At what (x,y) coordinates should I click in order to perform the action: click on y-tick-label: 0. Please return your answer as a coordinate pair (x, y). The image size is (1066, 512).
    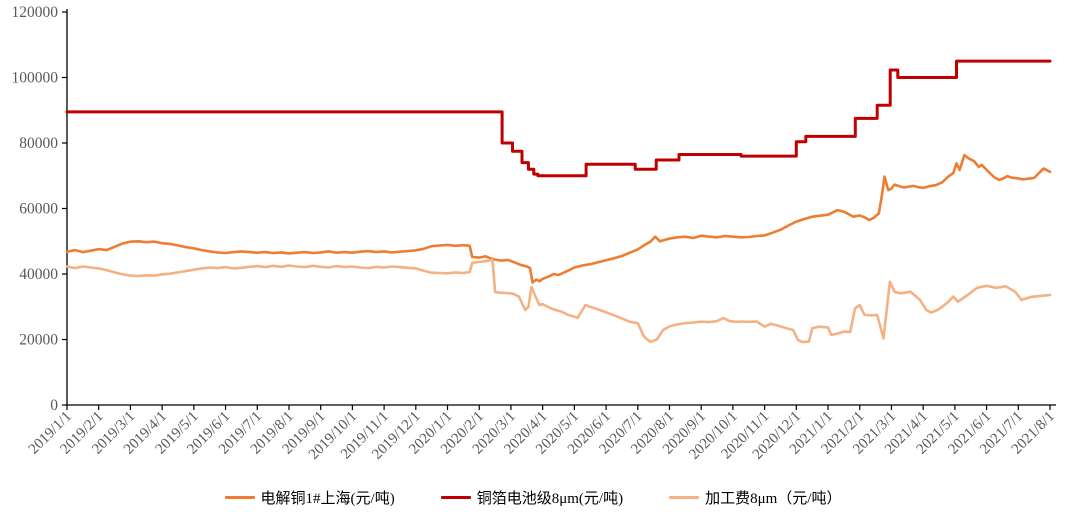
    Looking at the image, I should click on (54, 405).